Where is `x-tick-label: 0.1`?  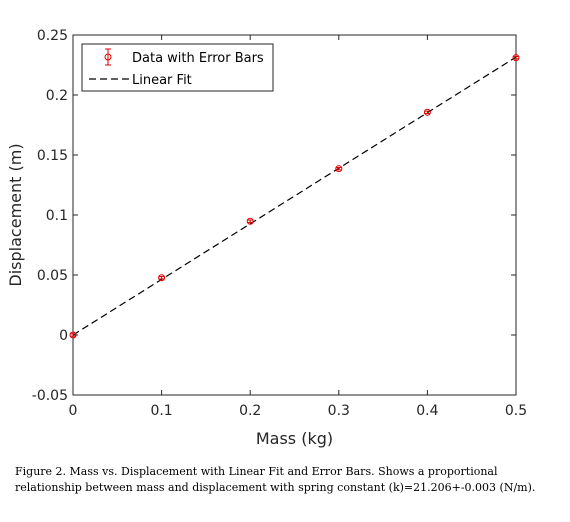 x-tick-label: 0.1 is located at coordinates (161, 411).